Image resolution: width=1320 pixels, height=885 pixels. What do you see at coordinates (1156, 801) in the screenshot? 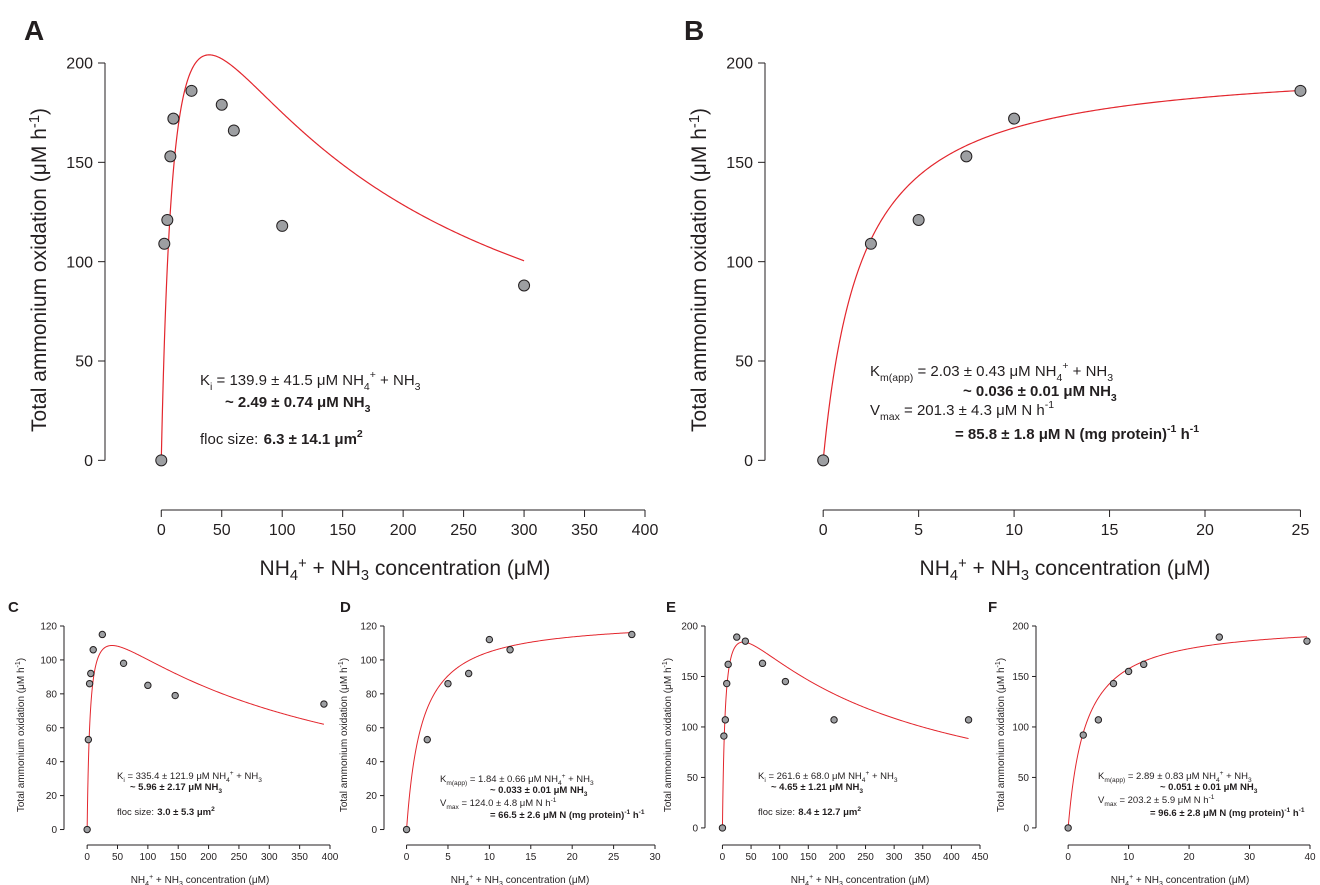
I see `vmax-value: Vmax = 203.2 ± 5.9 μM N h-1` at bounding box center [1156, 801].